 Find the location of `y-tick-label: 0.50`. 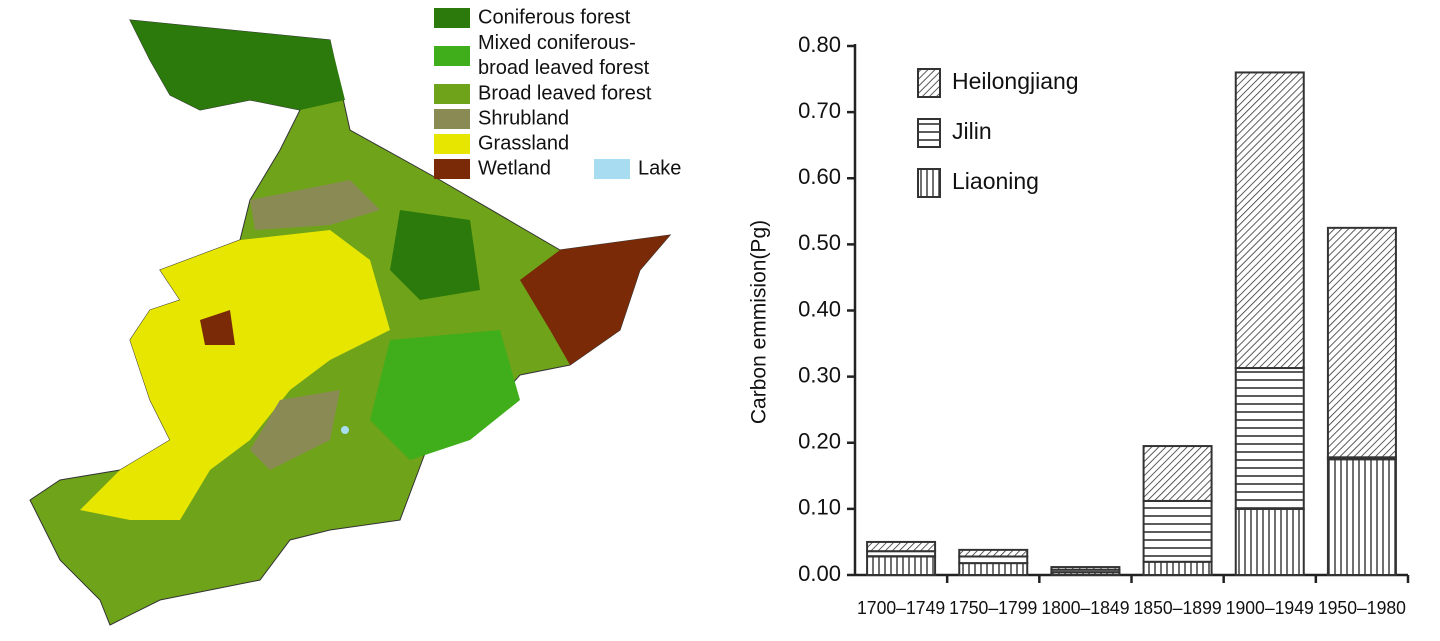

y-tick-label: 0.50 is located at coordinates (819, 242).